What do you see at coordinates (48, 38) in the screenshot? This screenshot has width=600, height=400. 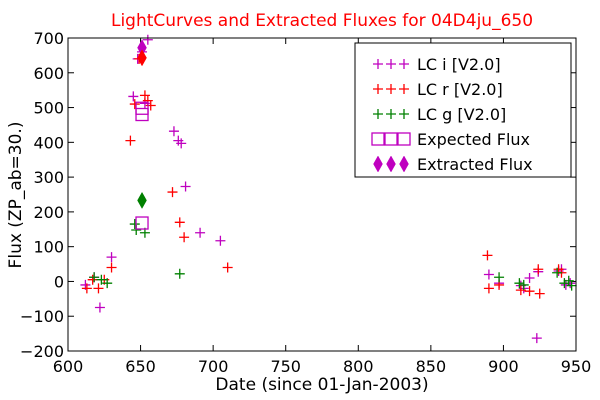 I see `y-tick-label: 700` at bounding box center [48, 38].